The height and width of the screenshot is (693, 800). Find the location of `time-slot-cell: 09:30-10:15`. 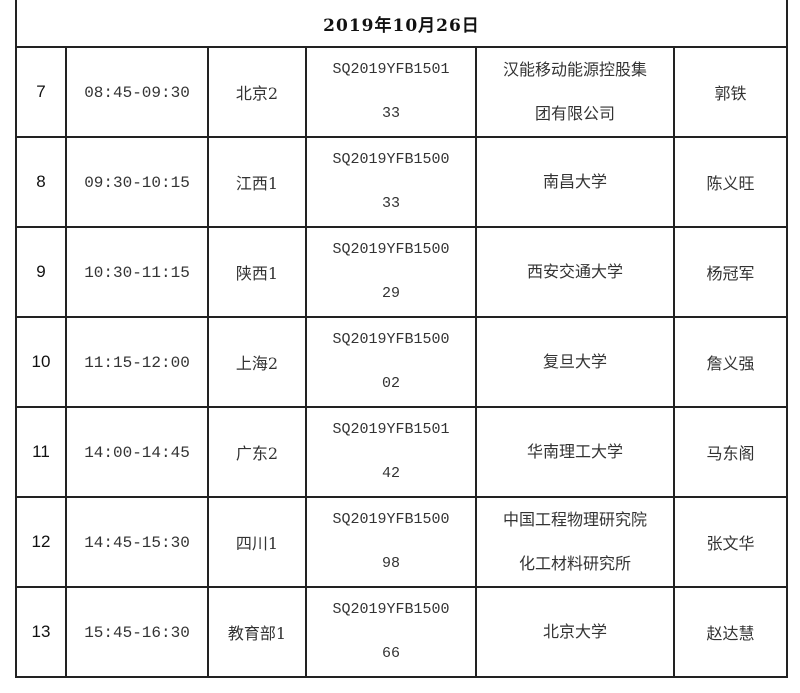

time-slot-cell: 09:30-10:15 is located at coordinates (137, 182).